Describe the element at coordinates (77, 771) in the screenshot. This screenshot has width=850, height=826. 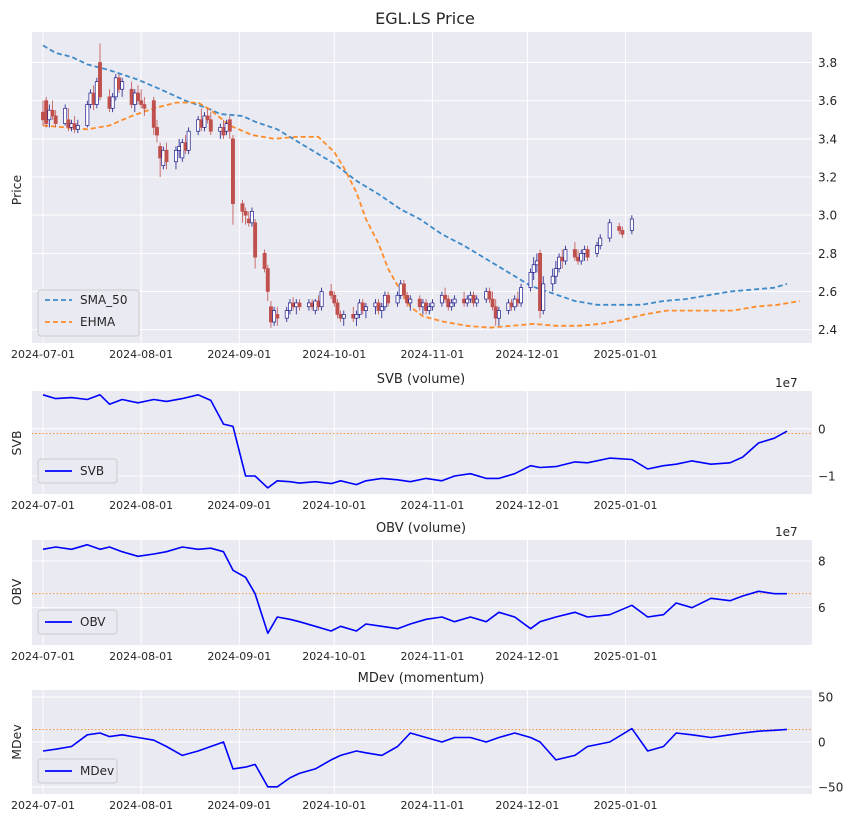
I see `legend: MDev` at that location.